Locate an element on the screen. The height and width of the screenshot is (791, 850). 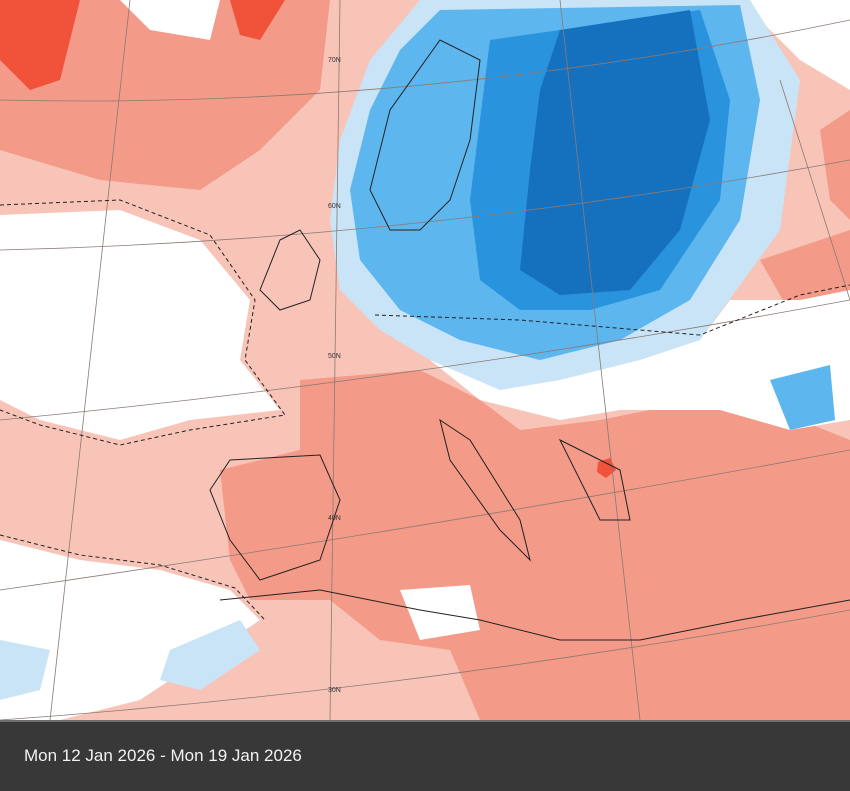
svg-text: 40N is located at coordinates (334, 518).